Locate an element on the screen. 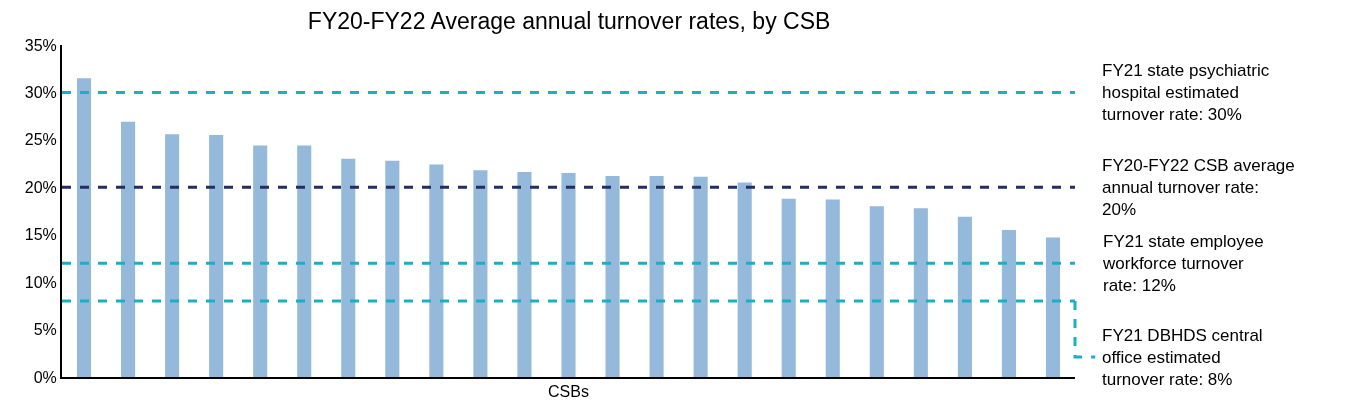  y-tick-label: 0% is located at coordinates (45, 377).